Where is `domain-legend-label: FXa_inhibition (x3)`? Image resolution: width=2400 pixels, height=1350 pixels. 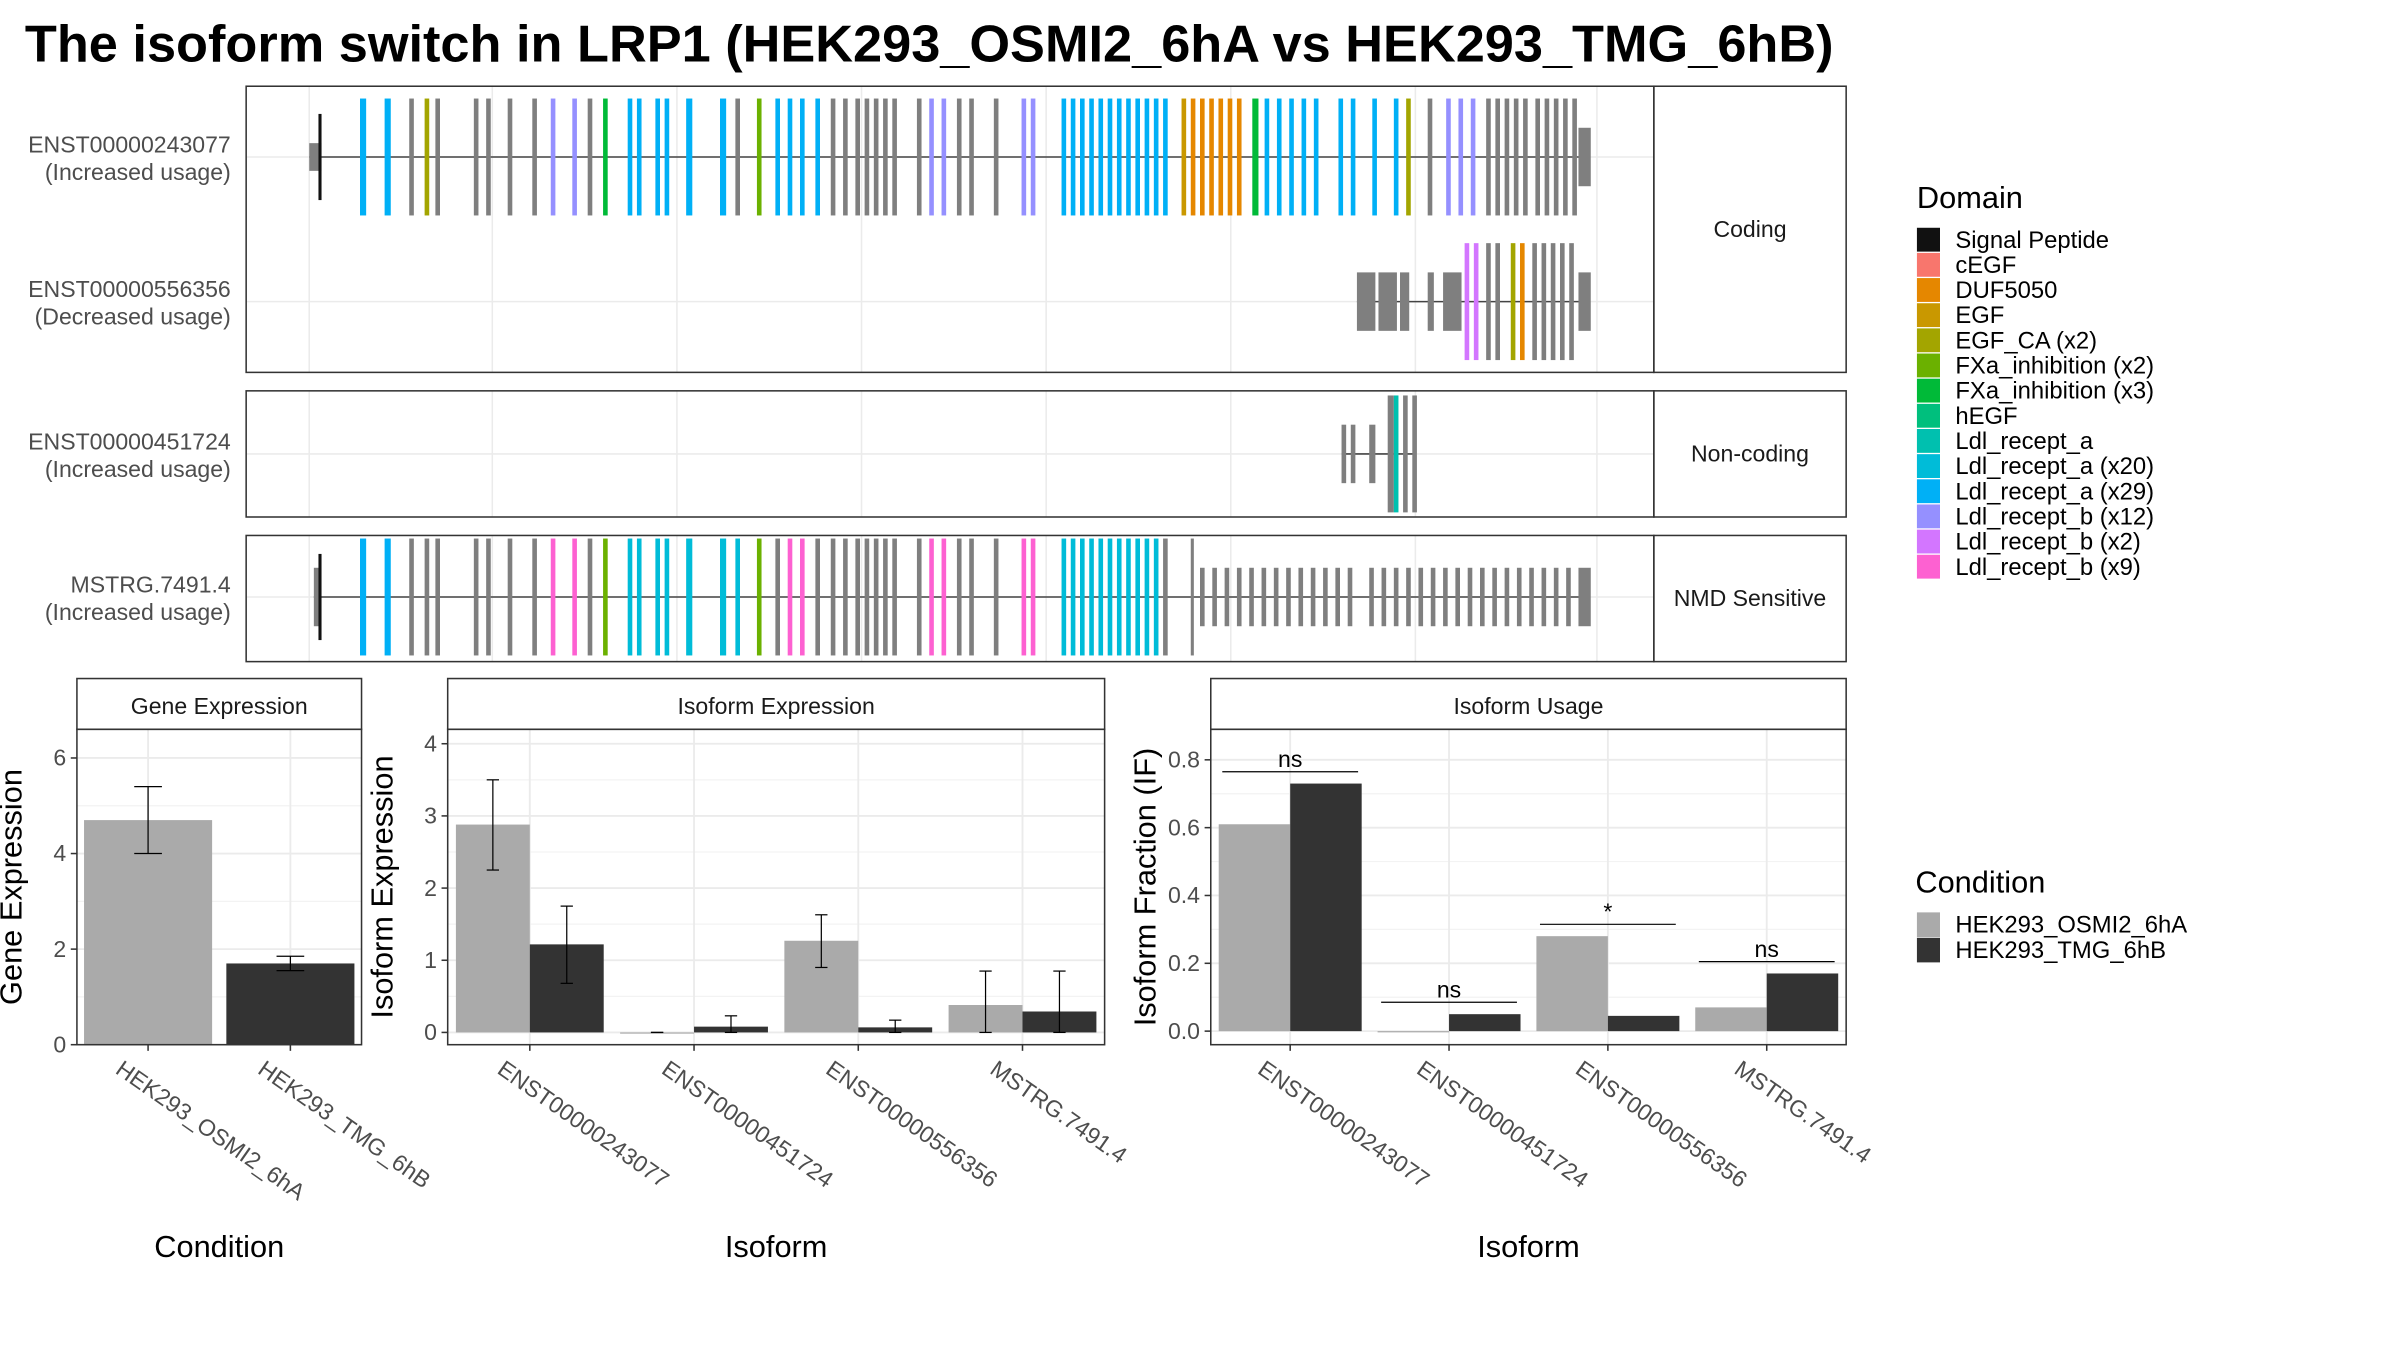
domain-legend-label: FXa_inhibition (x3) is located at coordinates (2054, 391).